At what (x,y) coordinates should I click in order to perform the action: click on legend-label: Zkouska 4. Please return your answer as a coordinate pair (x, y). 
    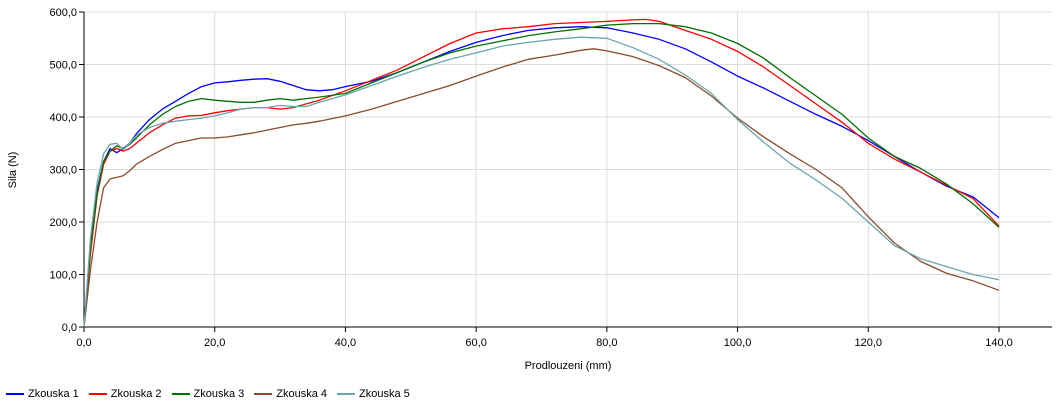
    Looking at the image, I should click on (301, 394).